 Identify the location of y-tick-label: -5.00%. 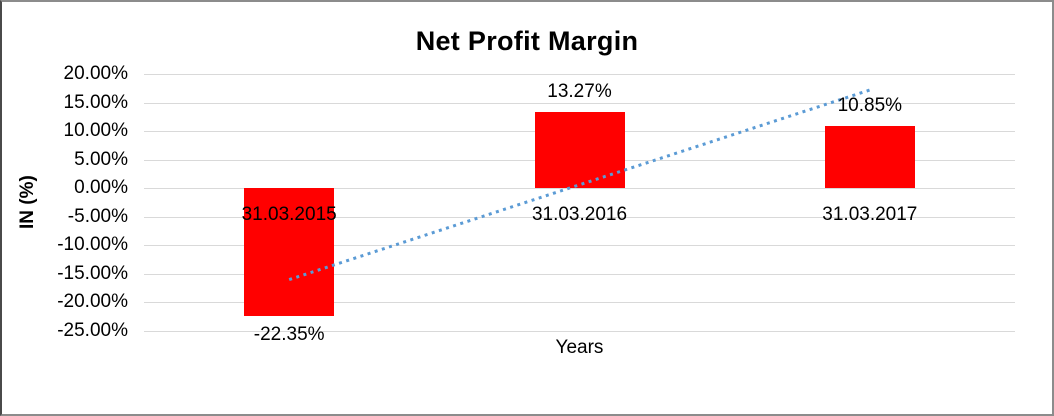
(97, 216).